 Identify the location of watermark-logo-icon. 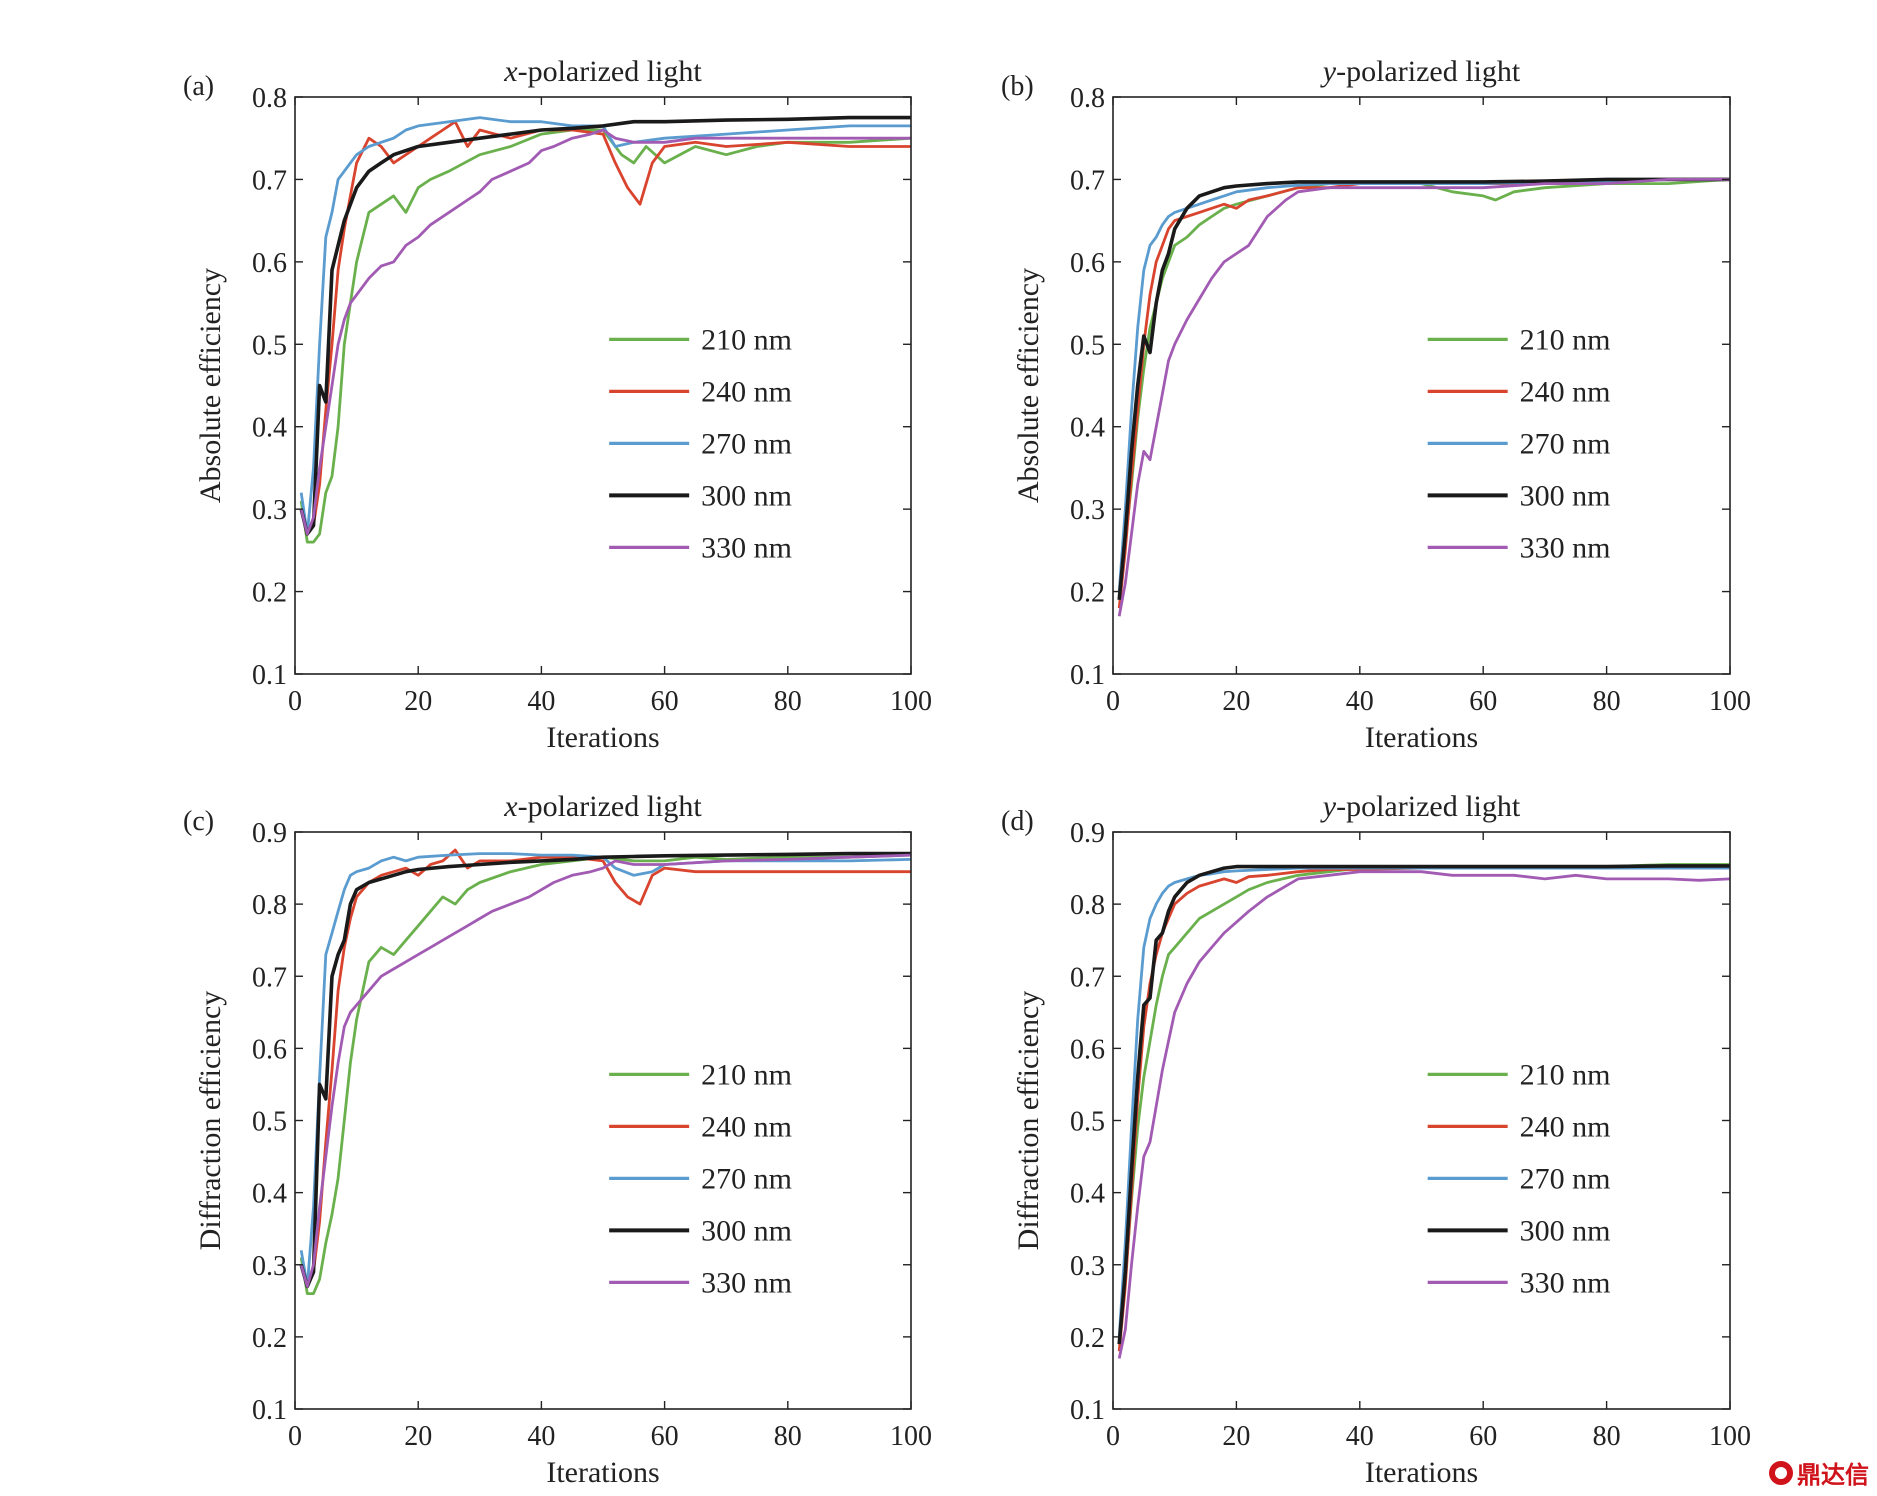
(1781, 1472).